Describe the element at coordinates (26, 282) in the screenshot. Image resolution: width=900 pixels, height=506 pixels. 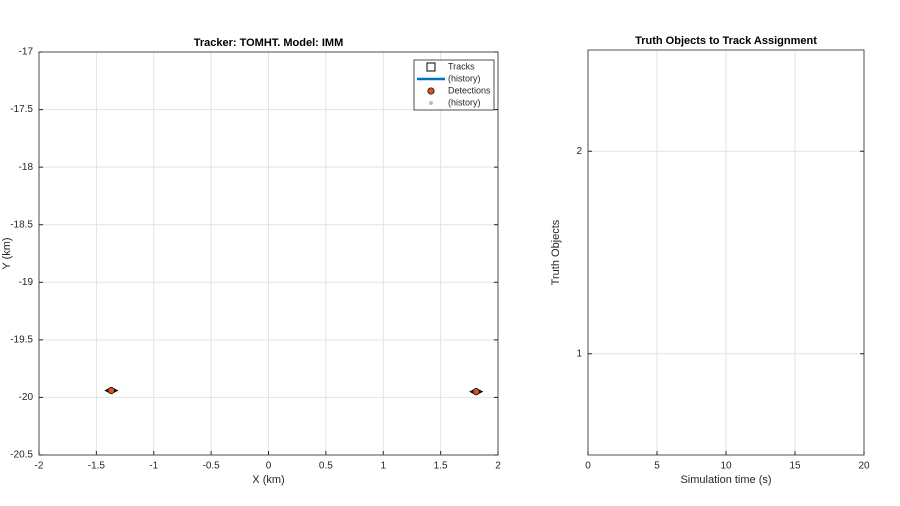
I see `y-tick-label: -19` at that location.